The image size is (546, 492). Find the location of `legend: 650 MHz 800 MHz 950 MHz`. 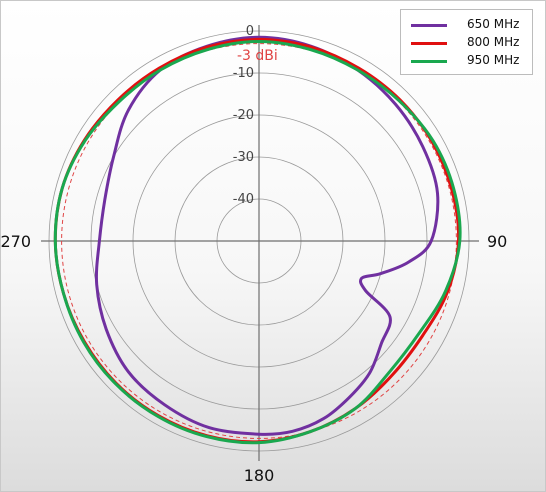

legend: 650 MHz 800 MHz 950 MHz is located at coordinates (466, 42).